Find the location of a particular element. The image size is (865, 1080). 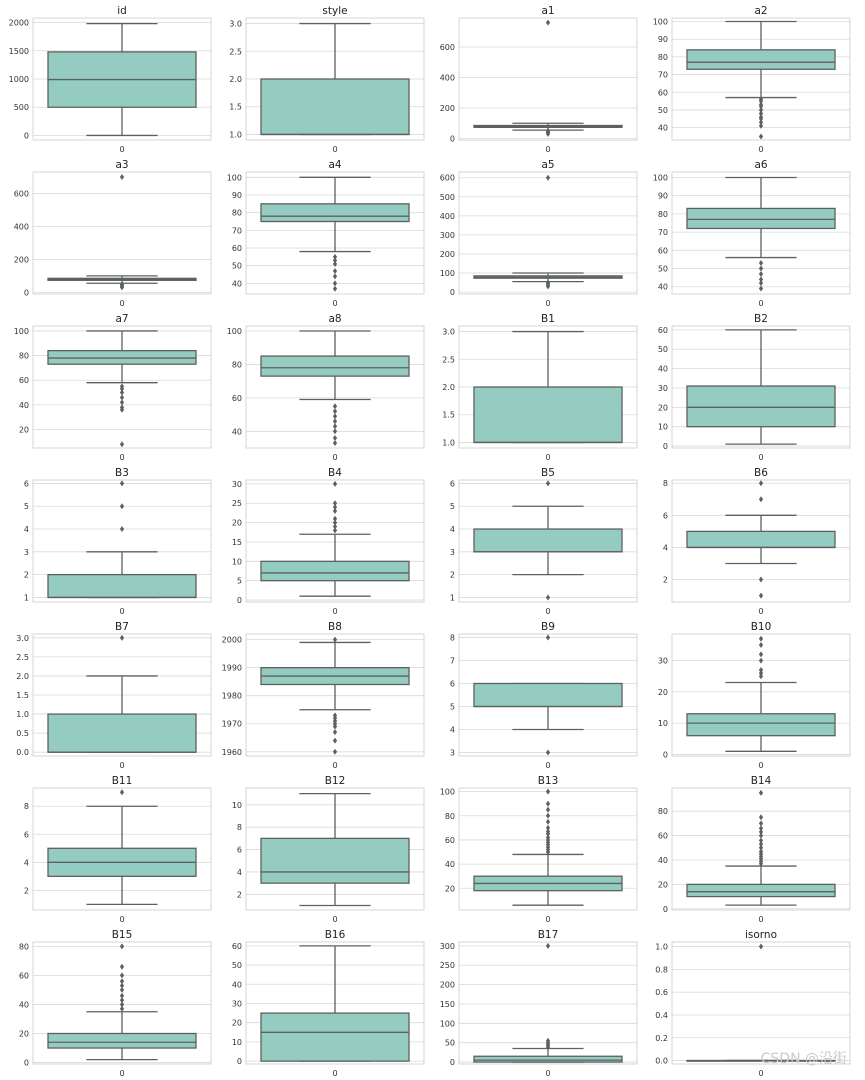

y-tick-label: 1.5 is located at coordinates (22, 695).